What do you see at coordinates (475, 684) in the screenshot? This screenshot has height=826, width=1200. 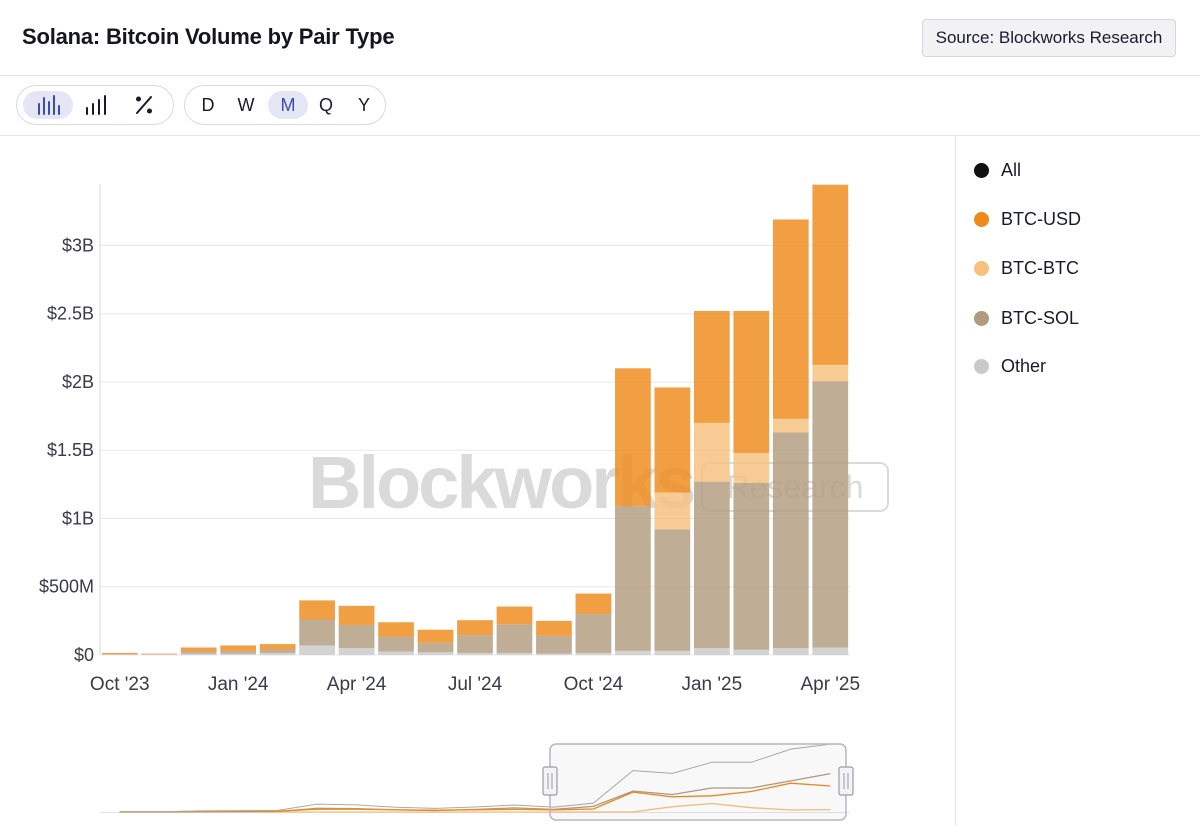 I see `x-tick-label: Jul '24` at bounding box center [475, 684].